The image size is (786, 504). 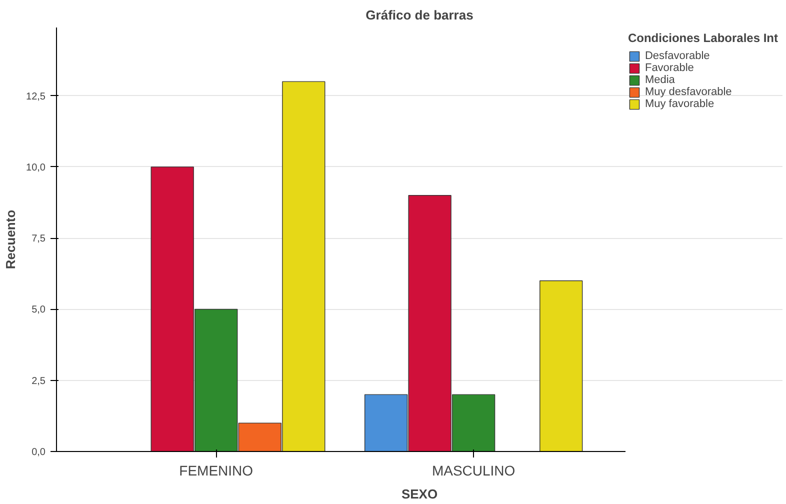 What do you see at coordinates (39, 239) in the screenshot?
I see `y-tick-label: 7,5` at bounding box center [39, 239].